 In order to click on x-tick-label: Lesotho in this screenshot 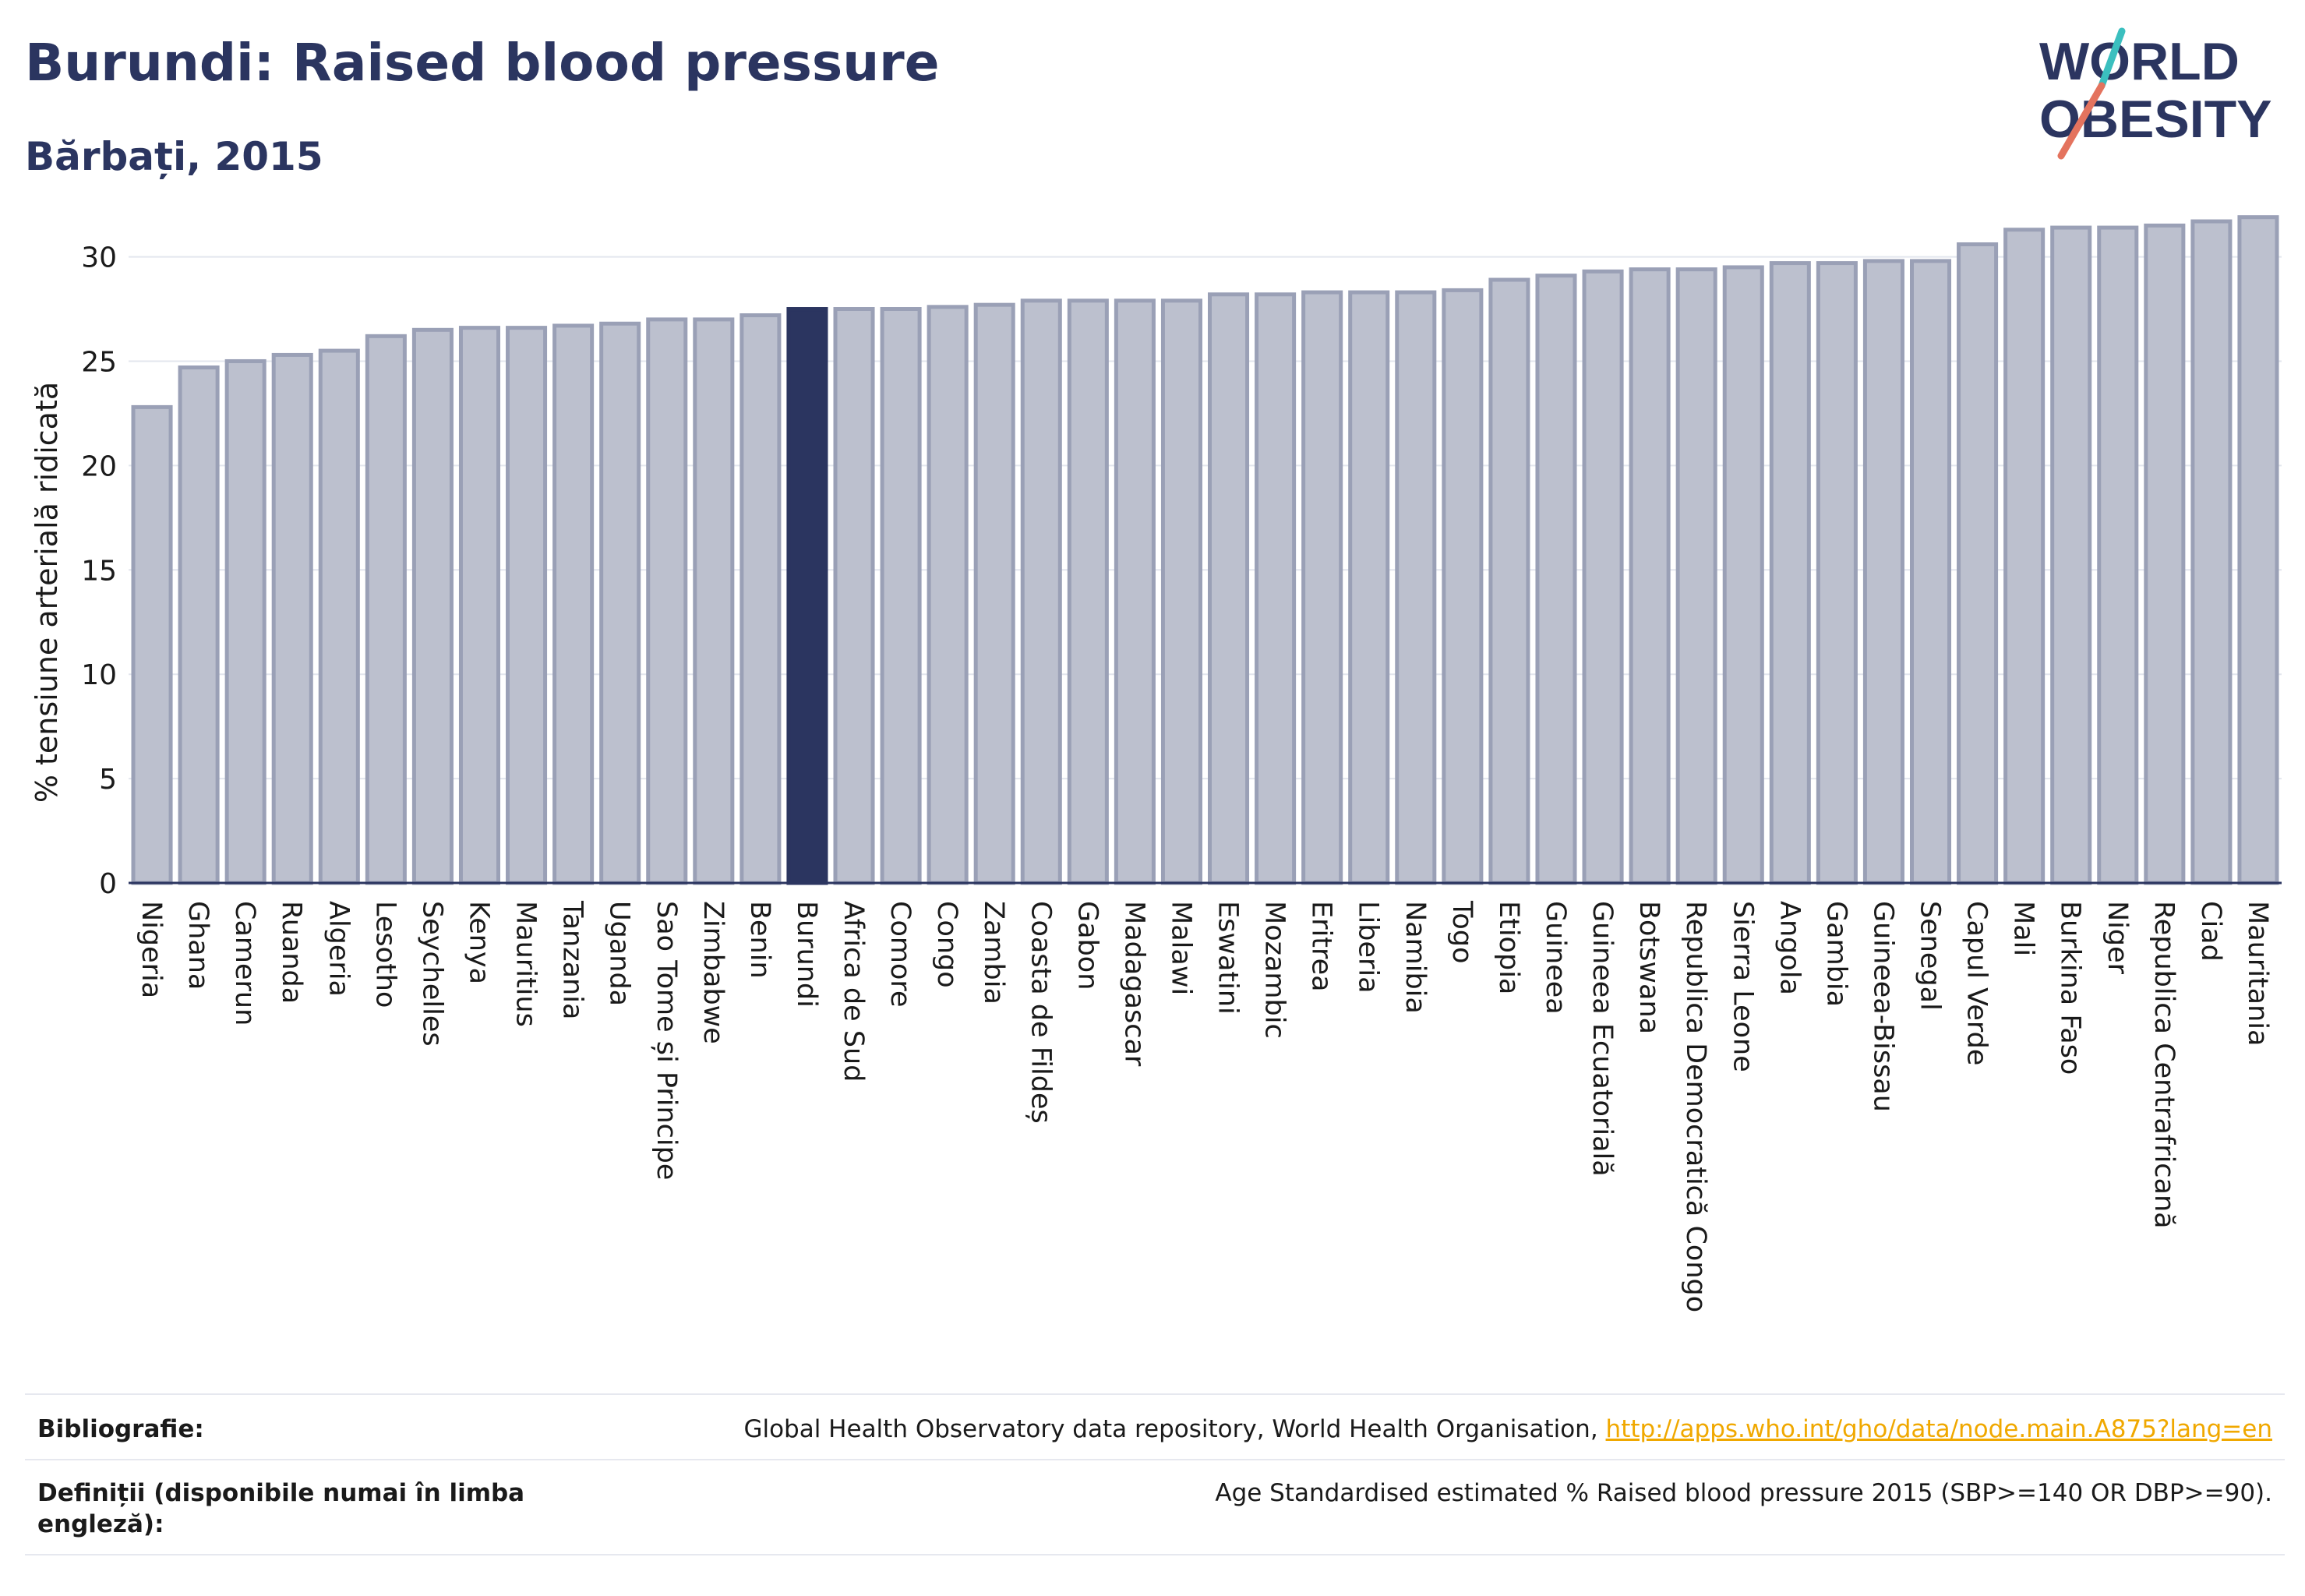, I will do `click(385, 954)`.